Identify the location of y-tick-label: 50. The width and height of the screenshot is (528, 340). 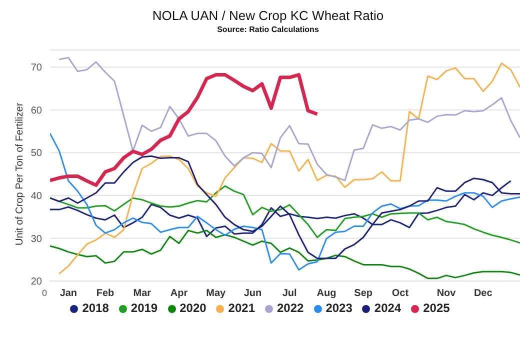
(36, 154).